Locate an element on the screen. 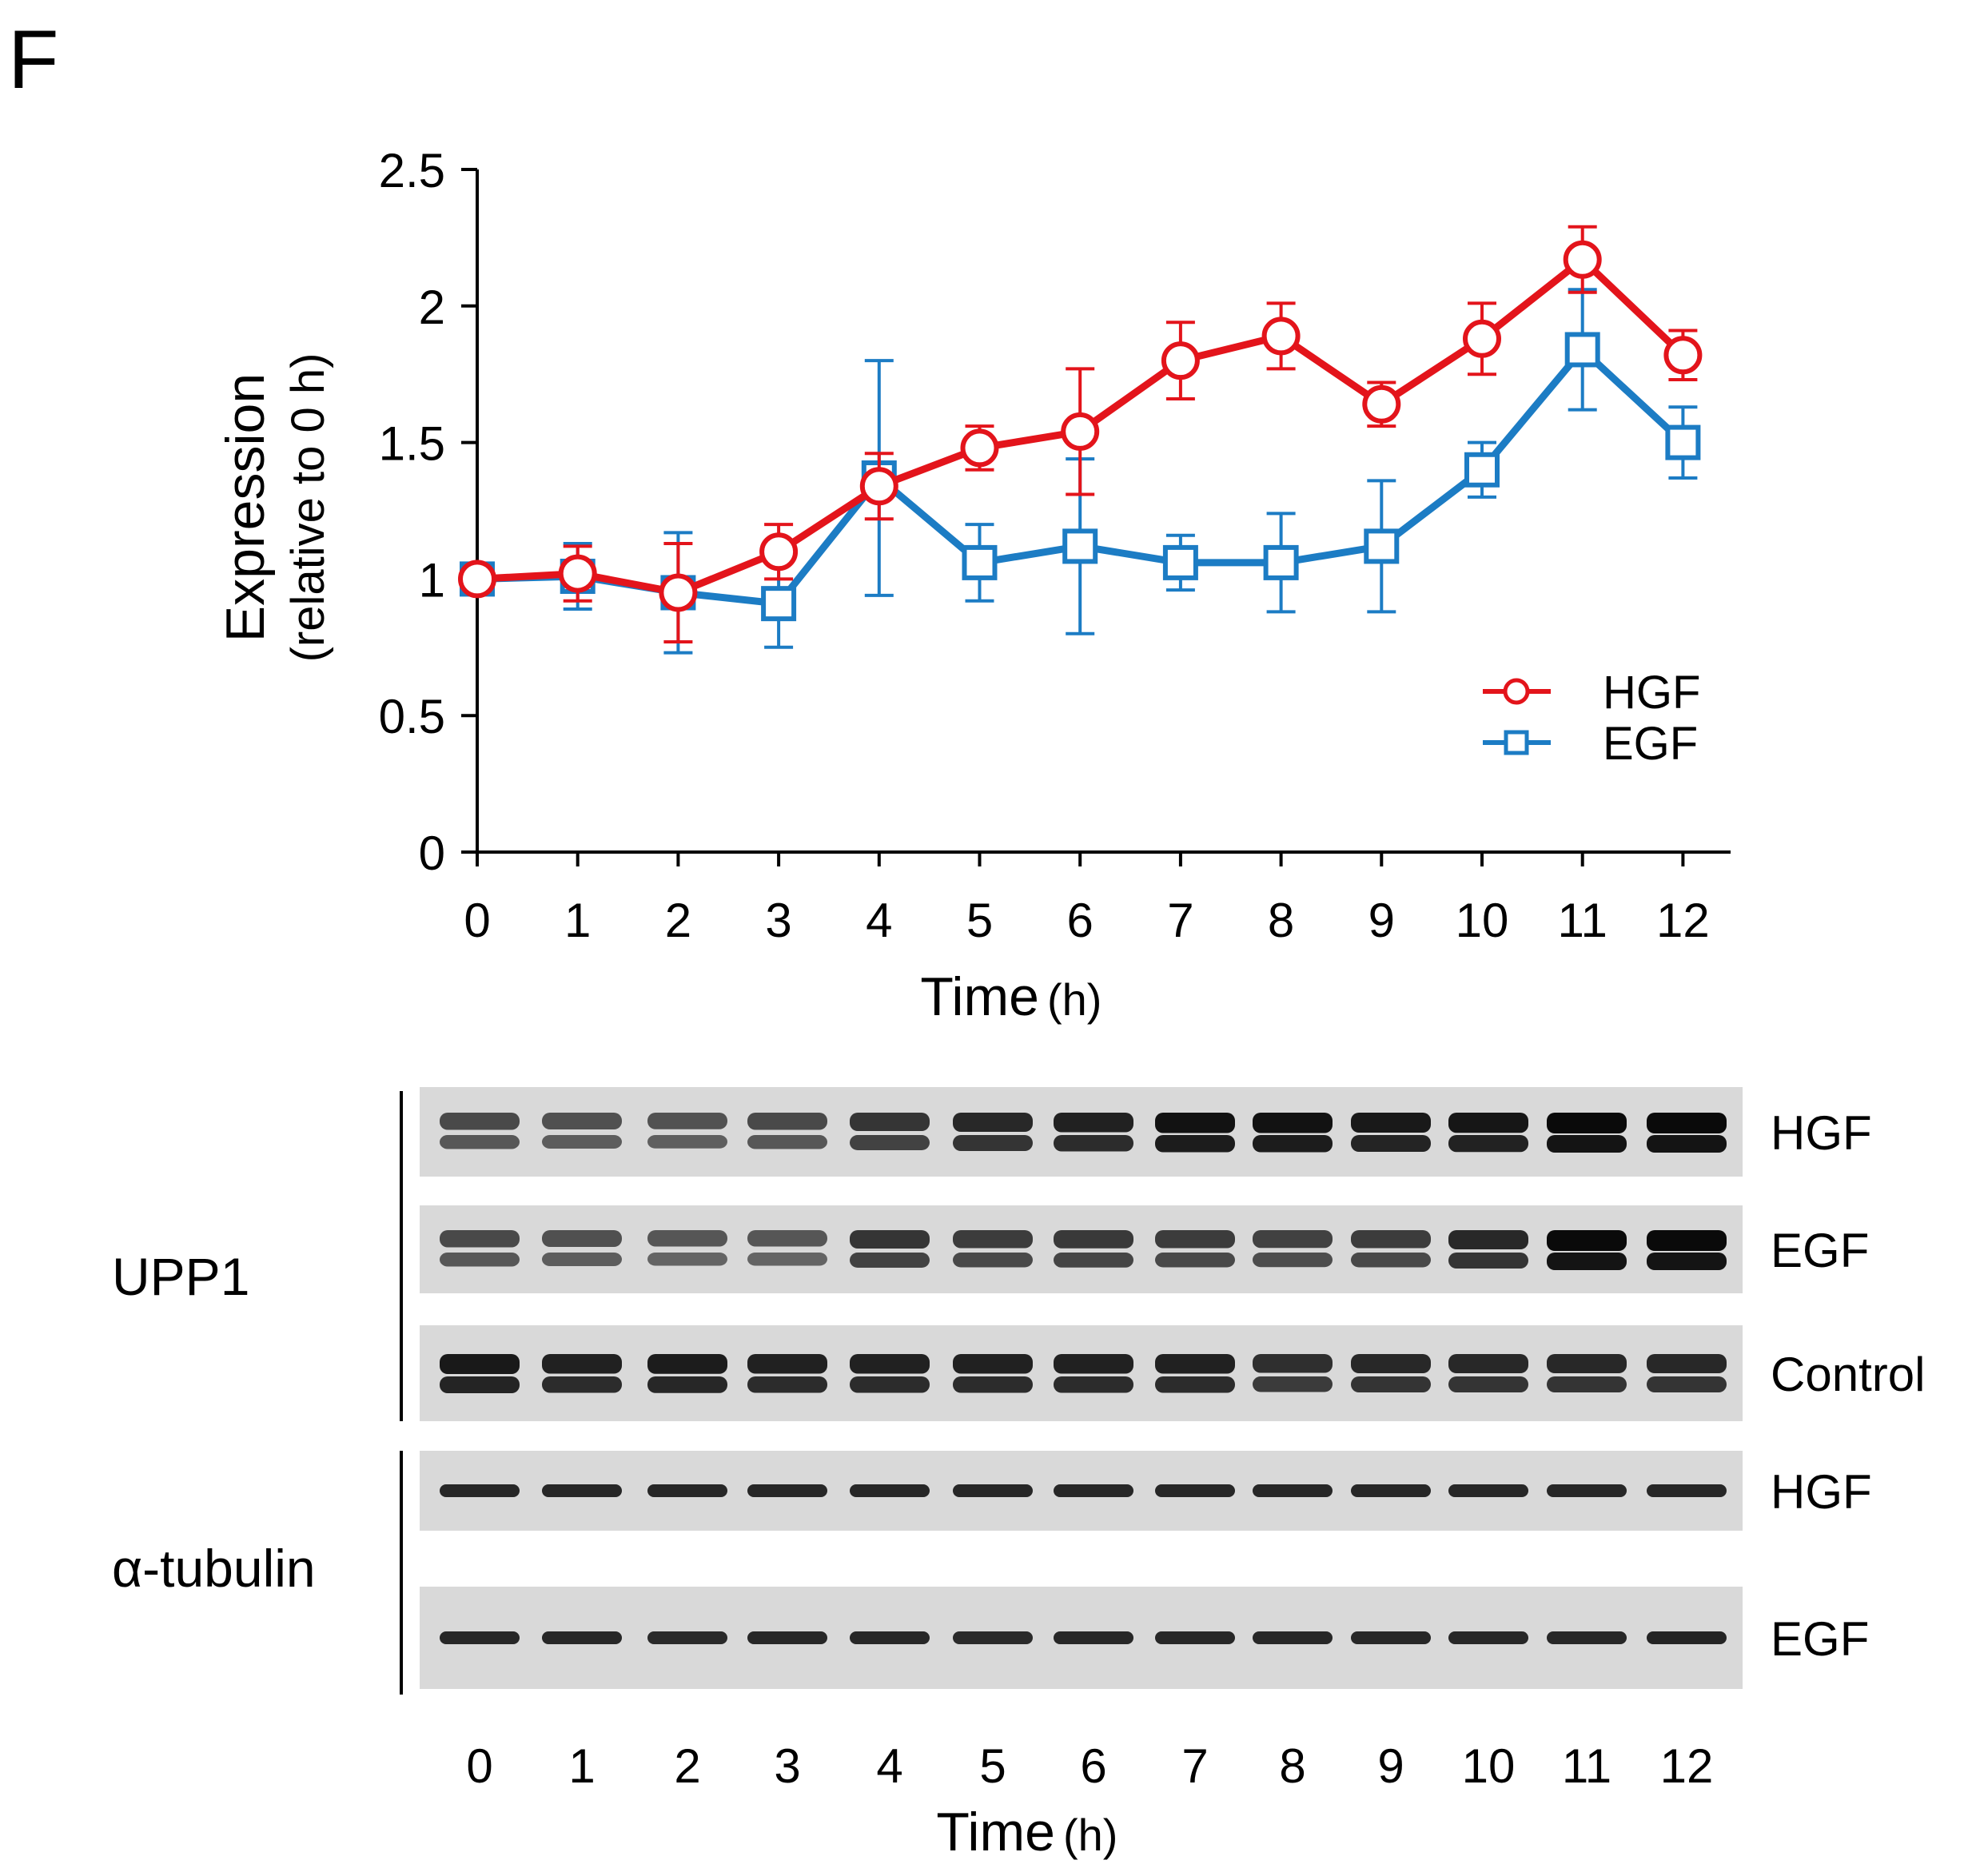  blot-lane-label: 0 is located at coordinates (479, 1766).